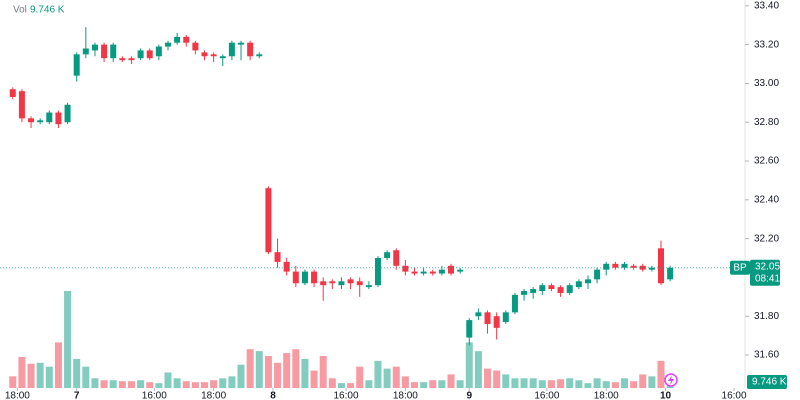 The image size is (800, 400). Describe the element at coordinates (20, 10) in the screenshot. I see `volume-title: Vol` at that location.